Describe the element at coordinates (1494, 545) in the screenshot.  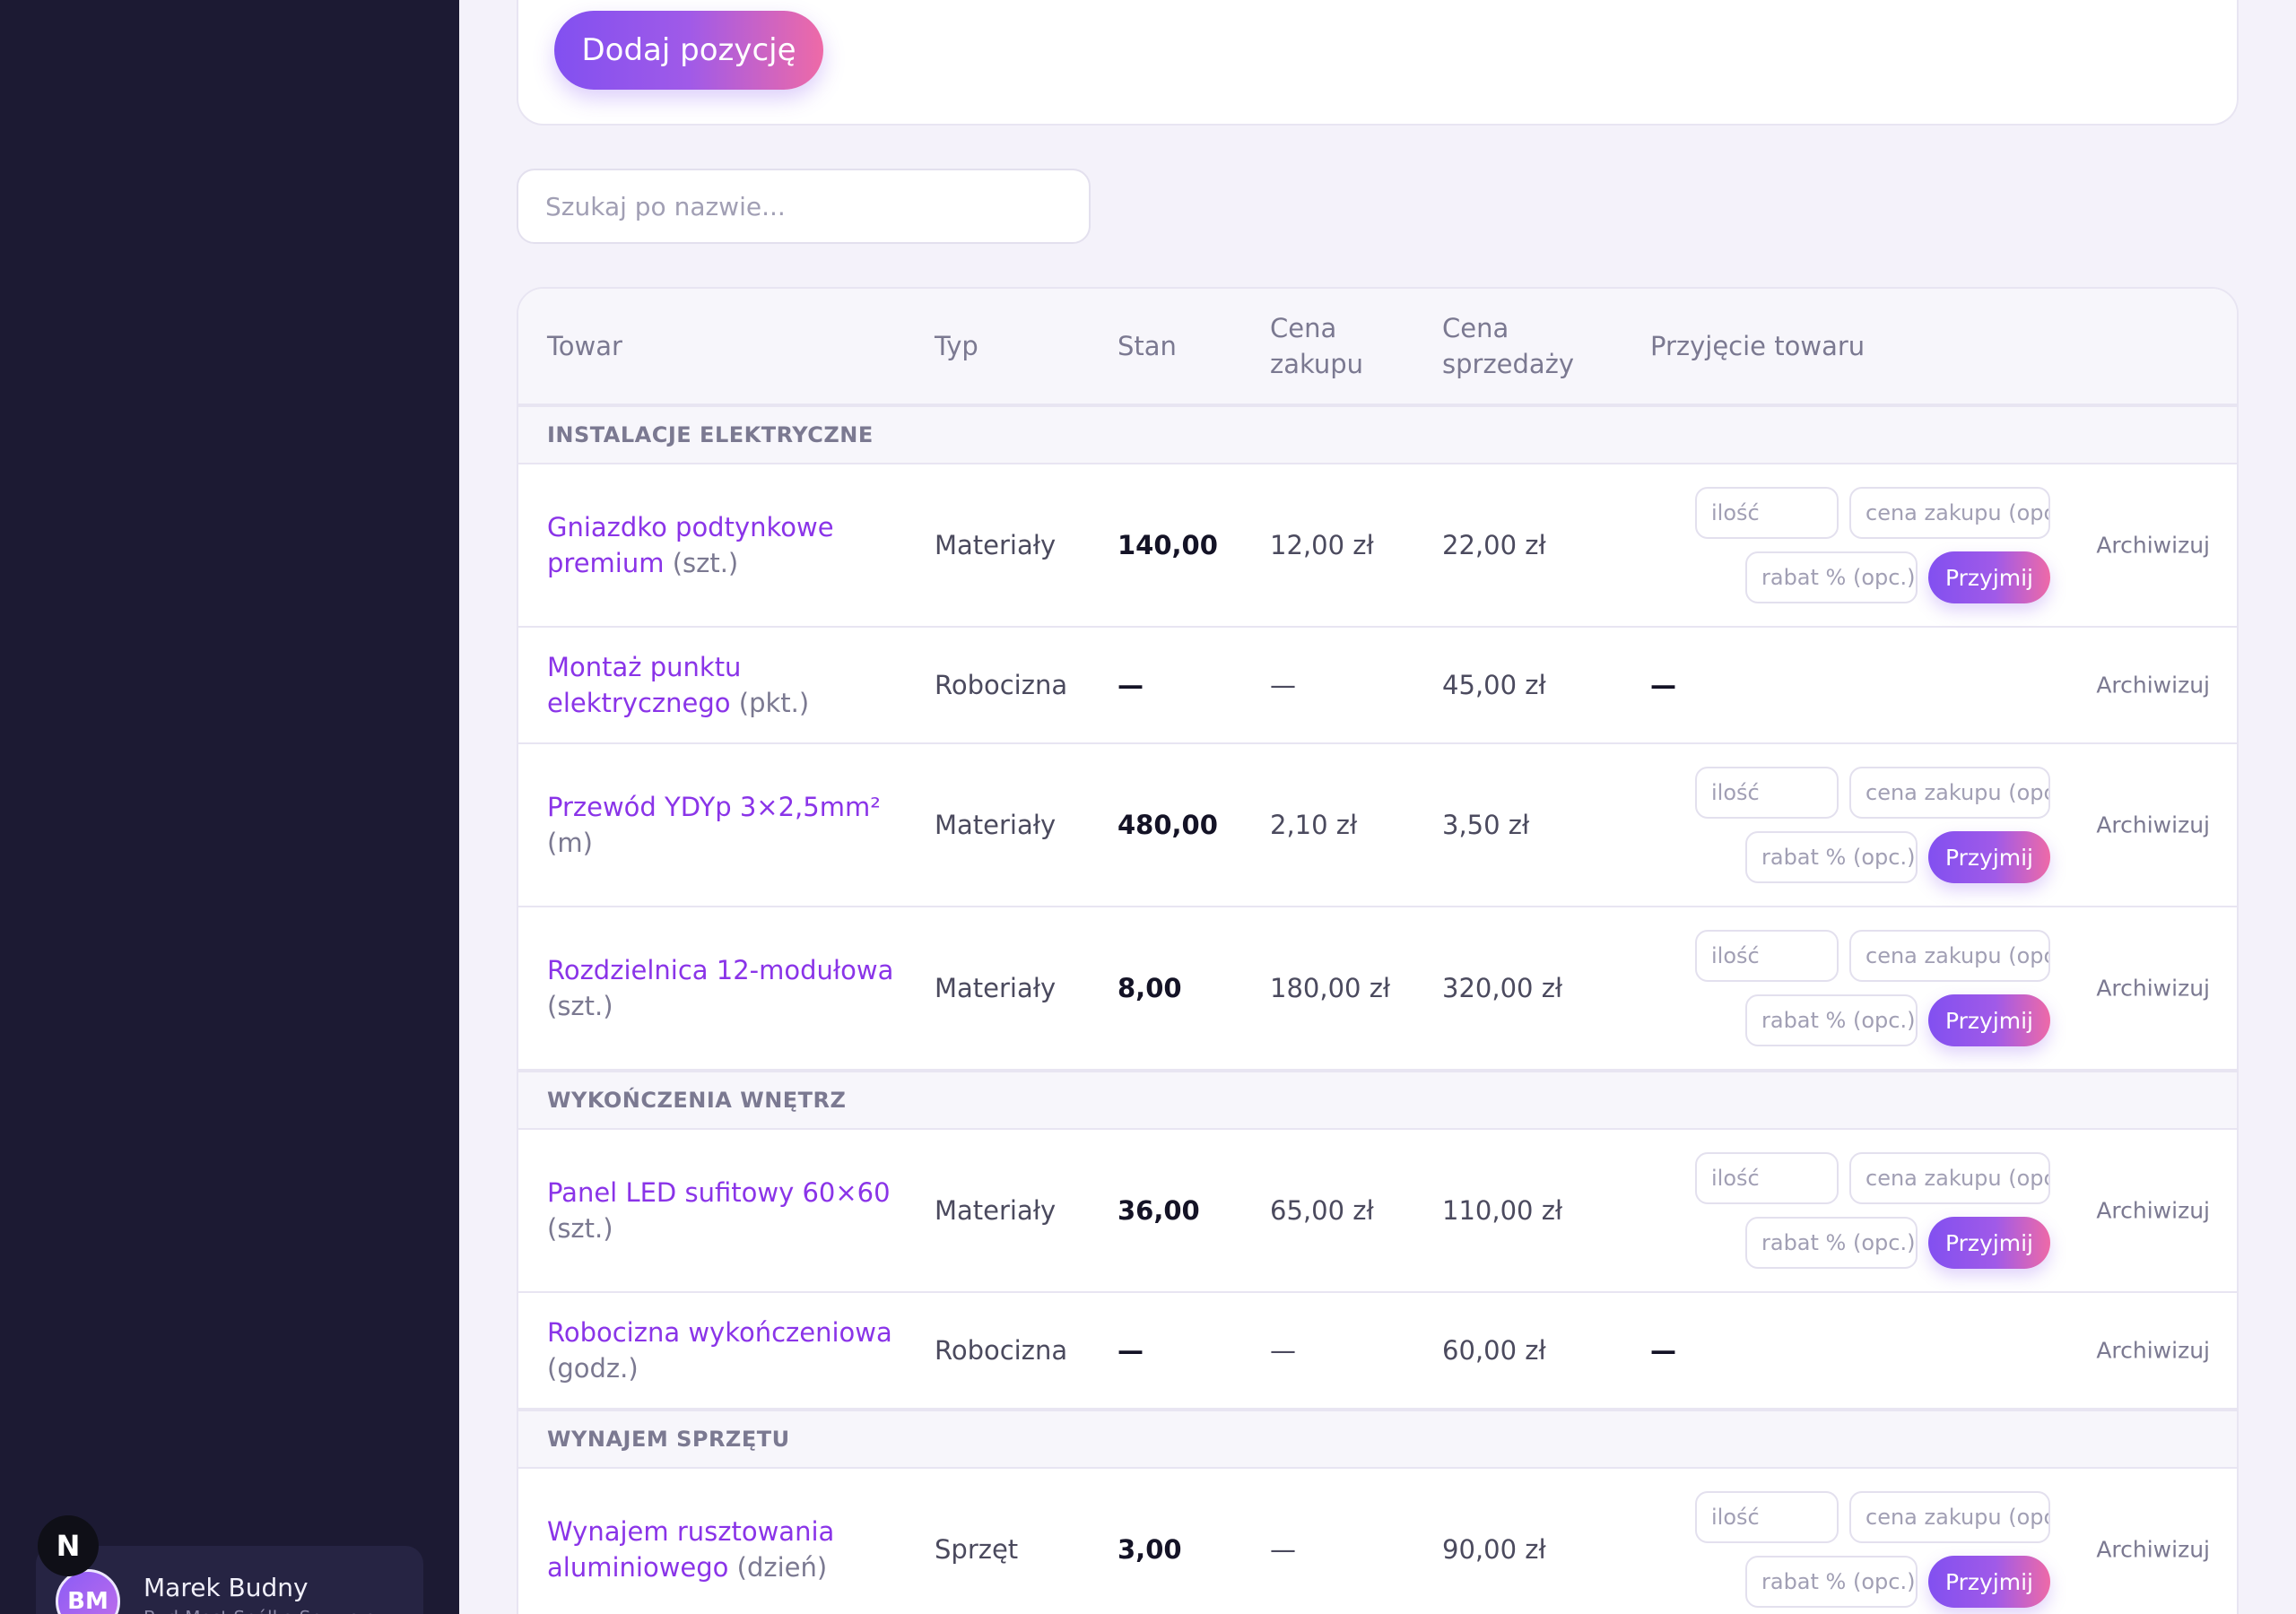
I see `item-sell-price: 22,00 zł` at that location.